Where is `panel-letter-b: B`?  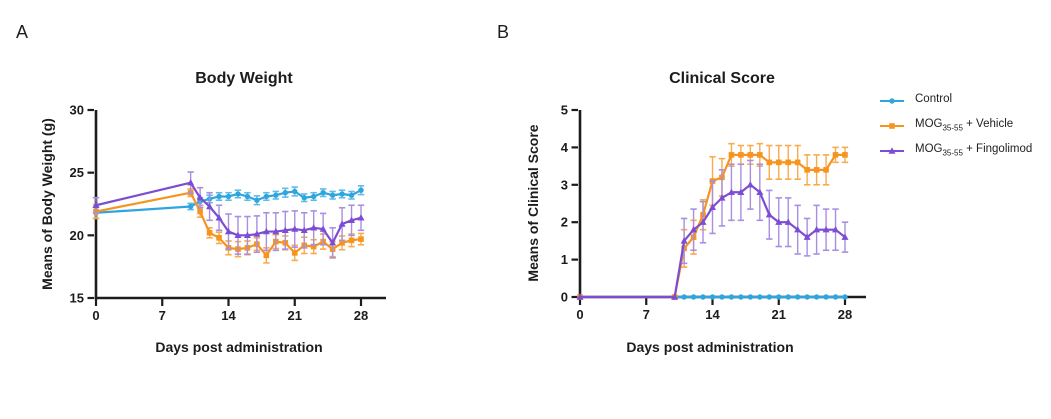
panel-letter-b: B is located at coordinates (503, 32).